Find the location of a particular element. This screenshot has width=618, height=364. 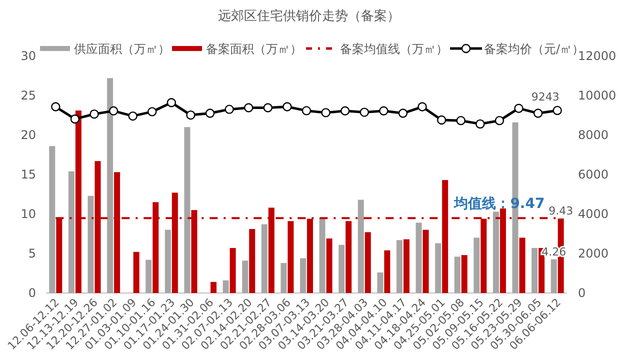

annotation: 均值线：9.47 is located at coordinates (499, 204).